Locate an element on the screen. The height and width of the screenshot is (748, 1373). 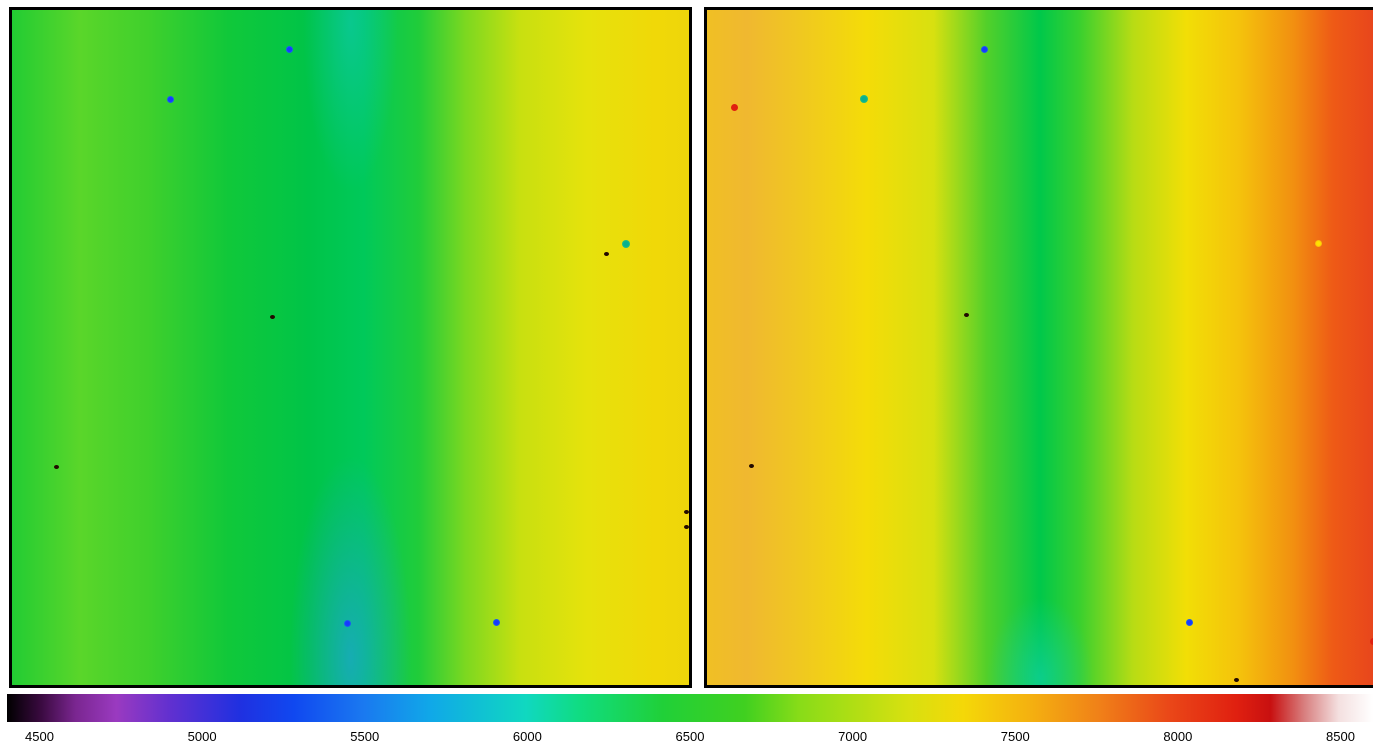
colorbar-tick-label: 5500 is located at coordinates (364, 736).